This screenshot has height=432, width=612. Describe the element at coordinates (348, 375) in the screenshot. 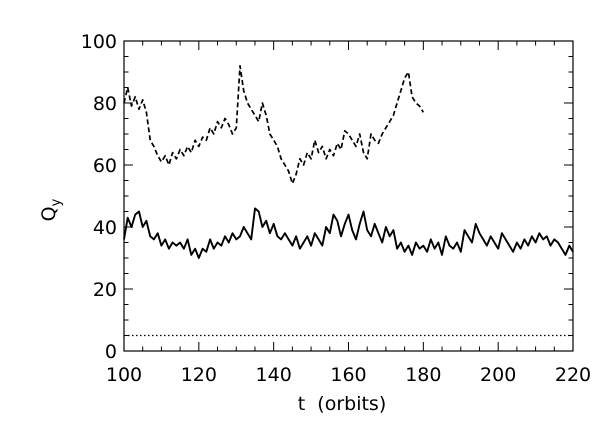

I see `x-tick-label: 160` at that location.